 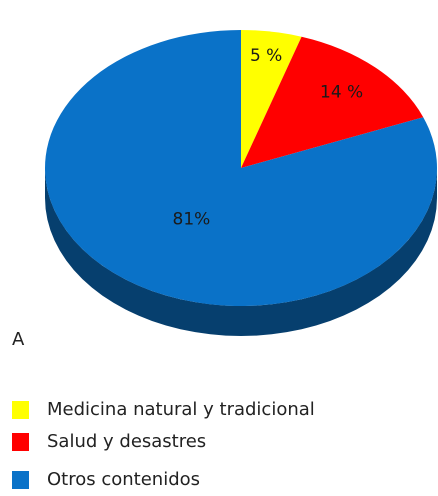 I want to click on legend-label: Otros contenidos, so click(x=123, y=479).